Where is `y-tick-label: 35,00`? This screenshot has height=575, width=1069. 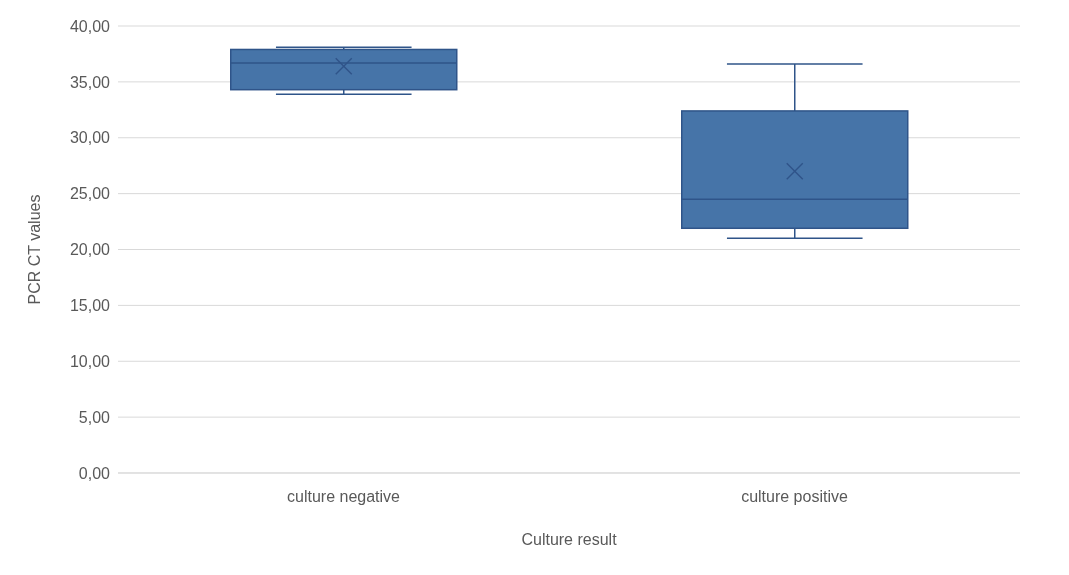 y-tick-label: 35,00 is located at coordinates (90, 82).